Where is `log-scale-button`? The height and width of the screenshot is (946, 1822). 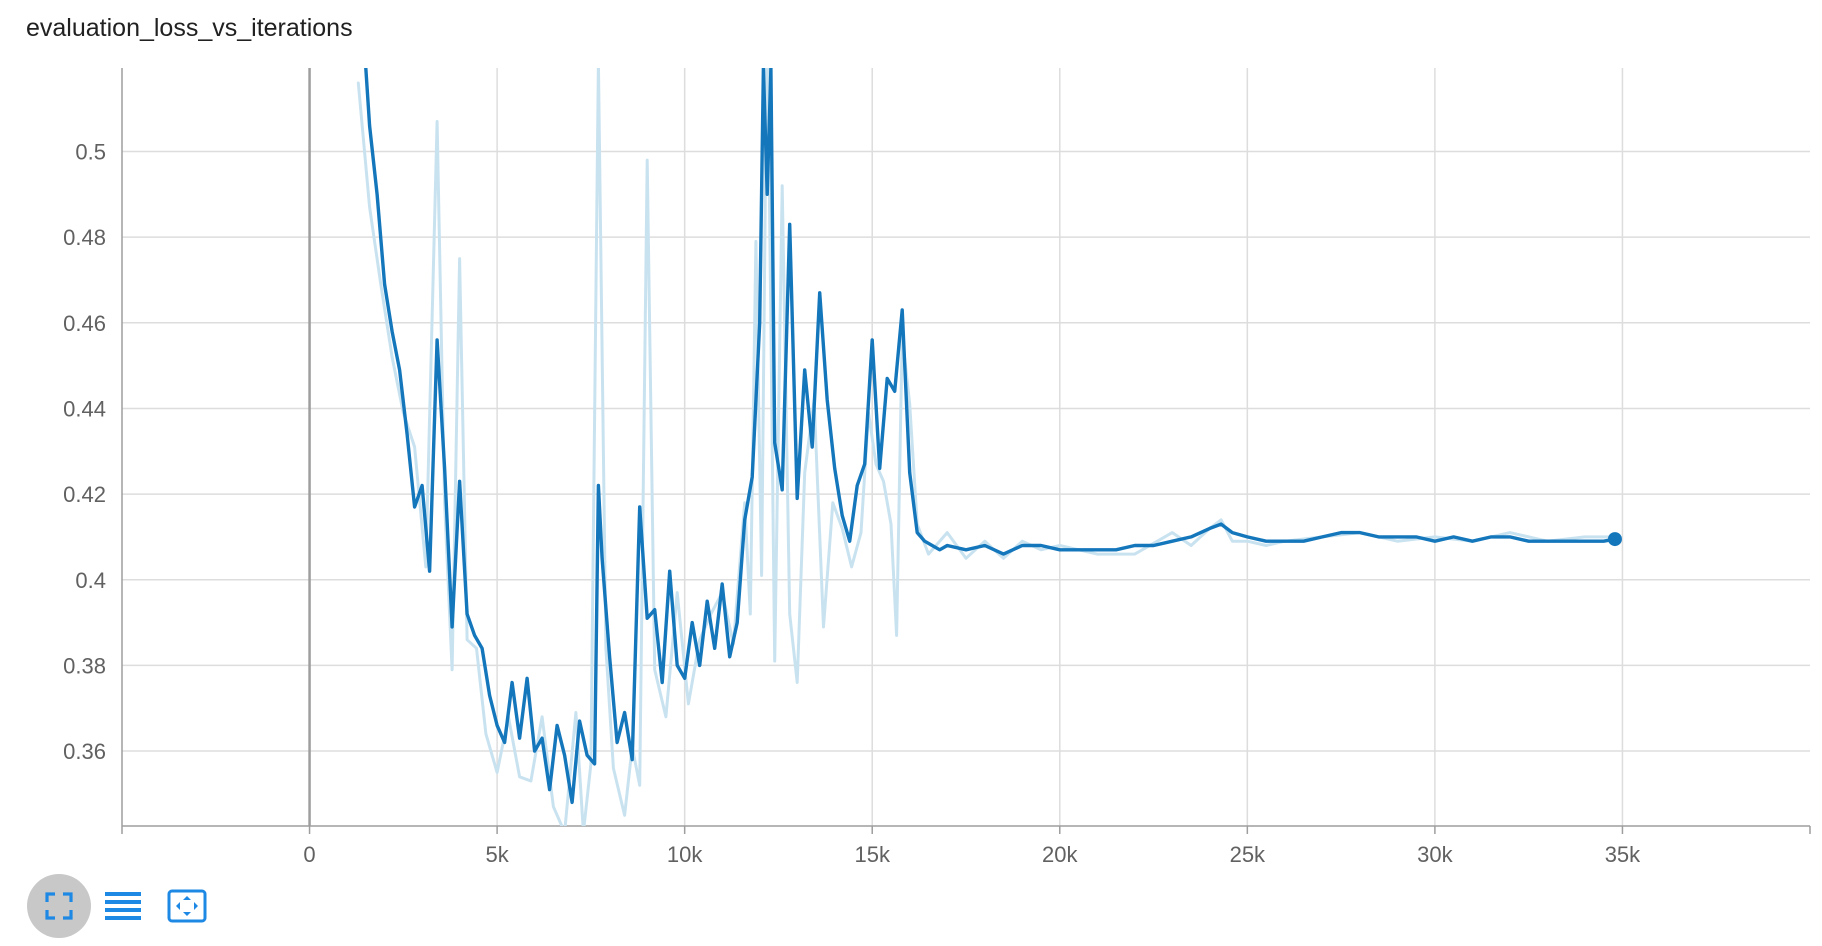
log-scale-button is located at coordinates (123, 906).